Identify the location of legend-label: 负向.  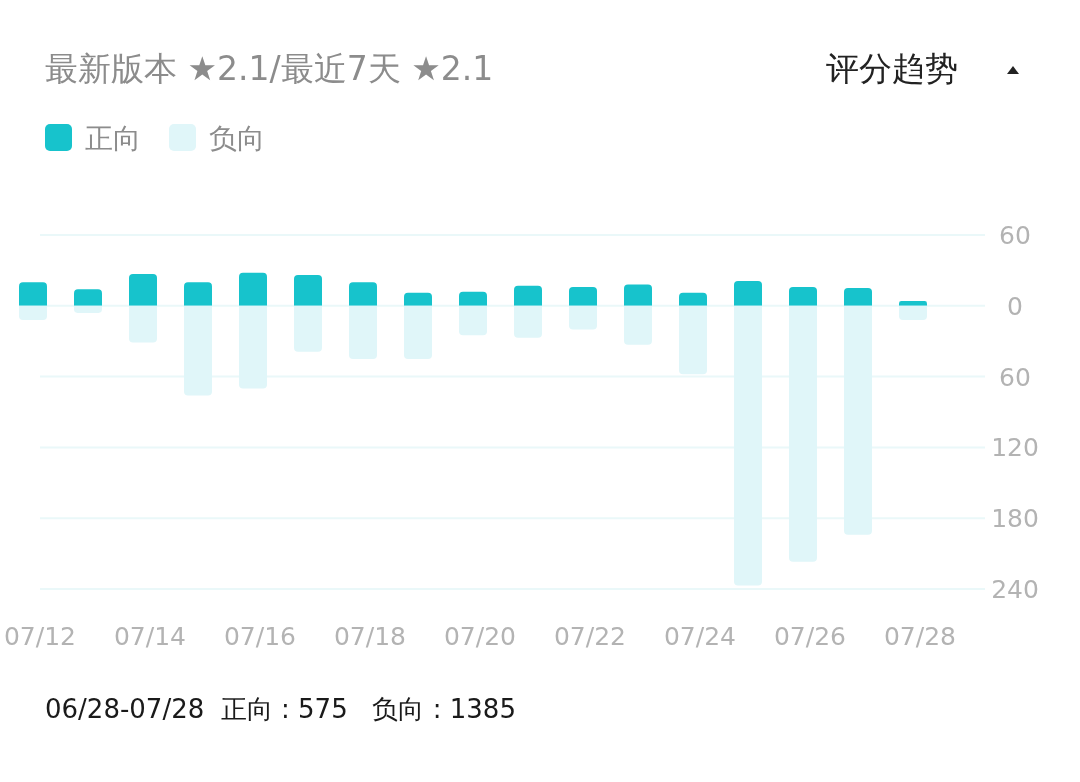
(237, 138).